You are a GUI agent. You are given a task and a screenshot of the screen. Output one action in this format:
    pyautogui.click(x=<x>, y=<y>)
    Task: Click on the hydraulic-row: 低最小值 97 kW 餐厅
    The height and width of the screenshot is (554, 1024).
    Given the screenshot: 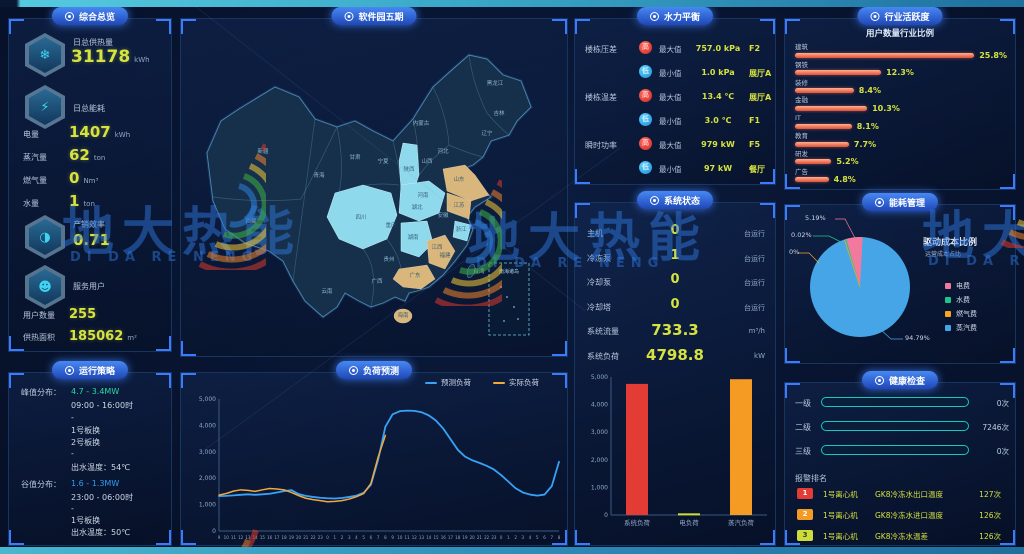 What is the action you would take?
    pyautogui.click(x=675, y=168)
    